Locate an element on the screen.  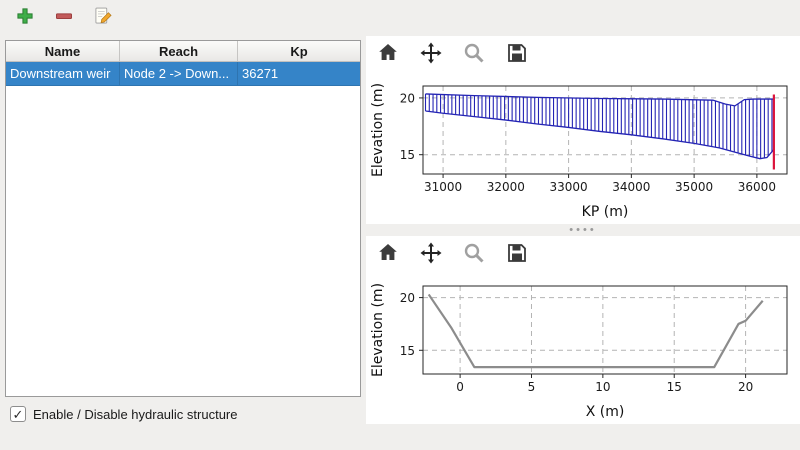
plus-icon is located at coordinates (25, 18).